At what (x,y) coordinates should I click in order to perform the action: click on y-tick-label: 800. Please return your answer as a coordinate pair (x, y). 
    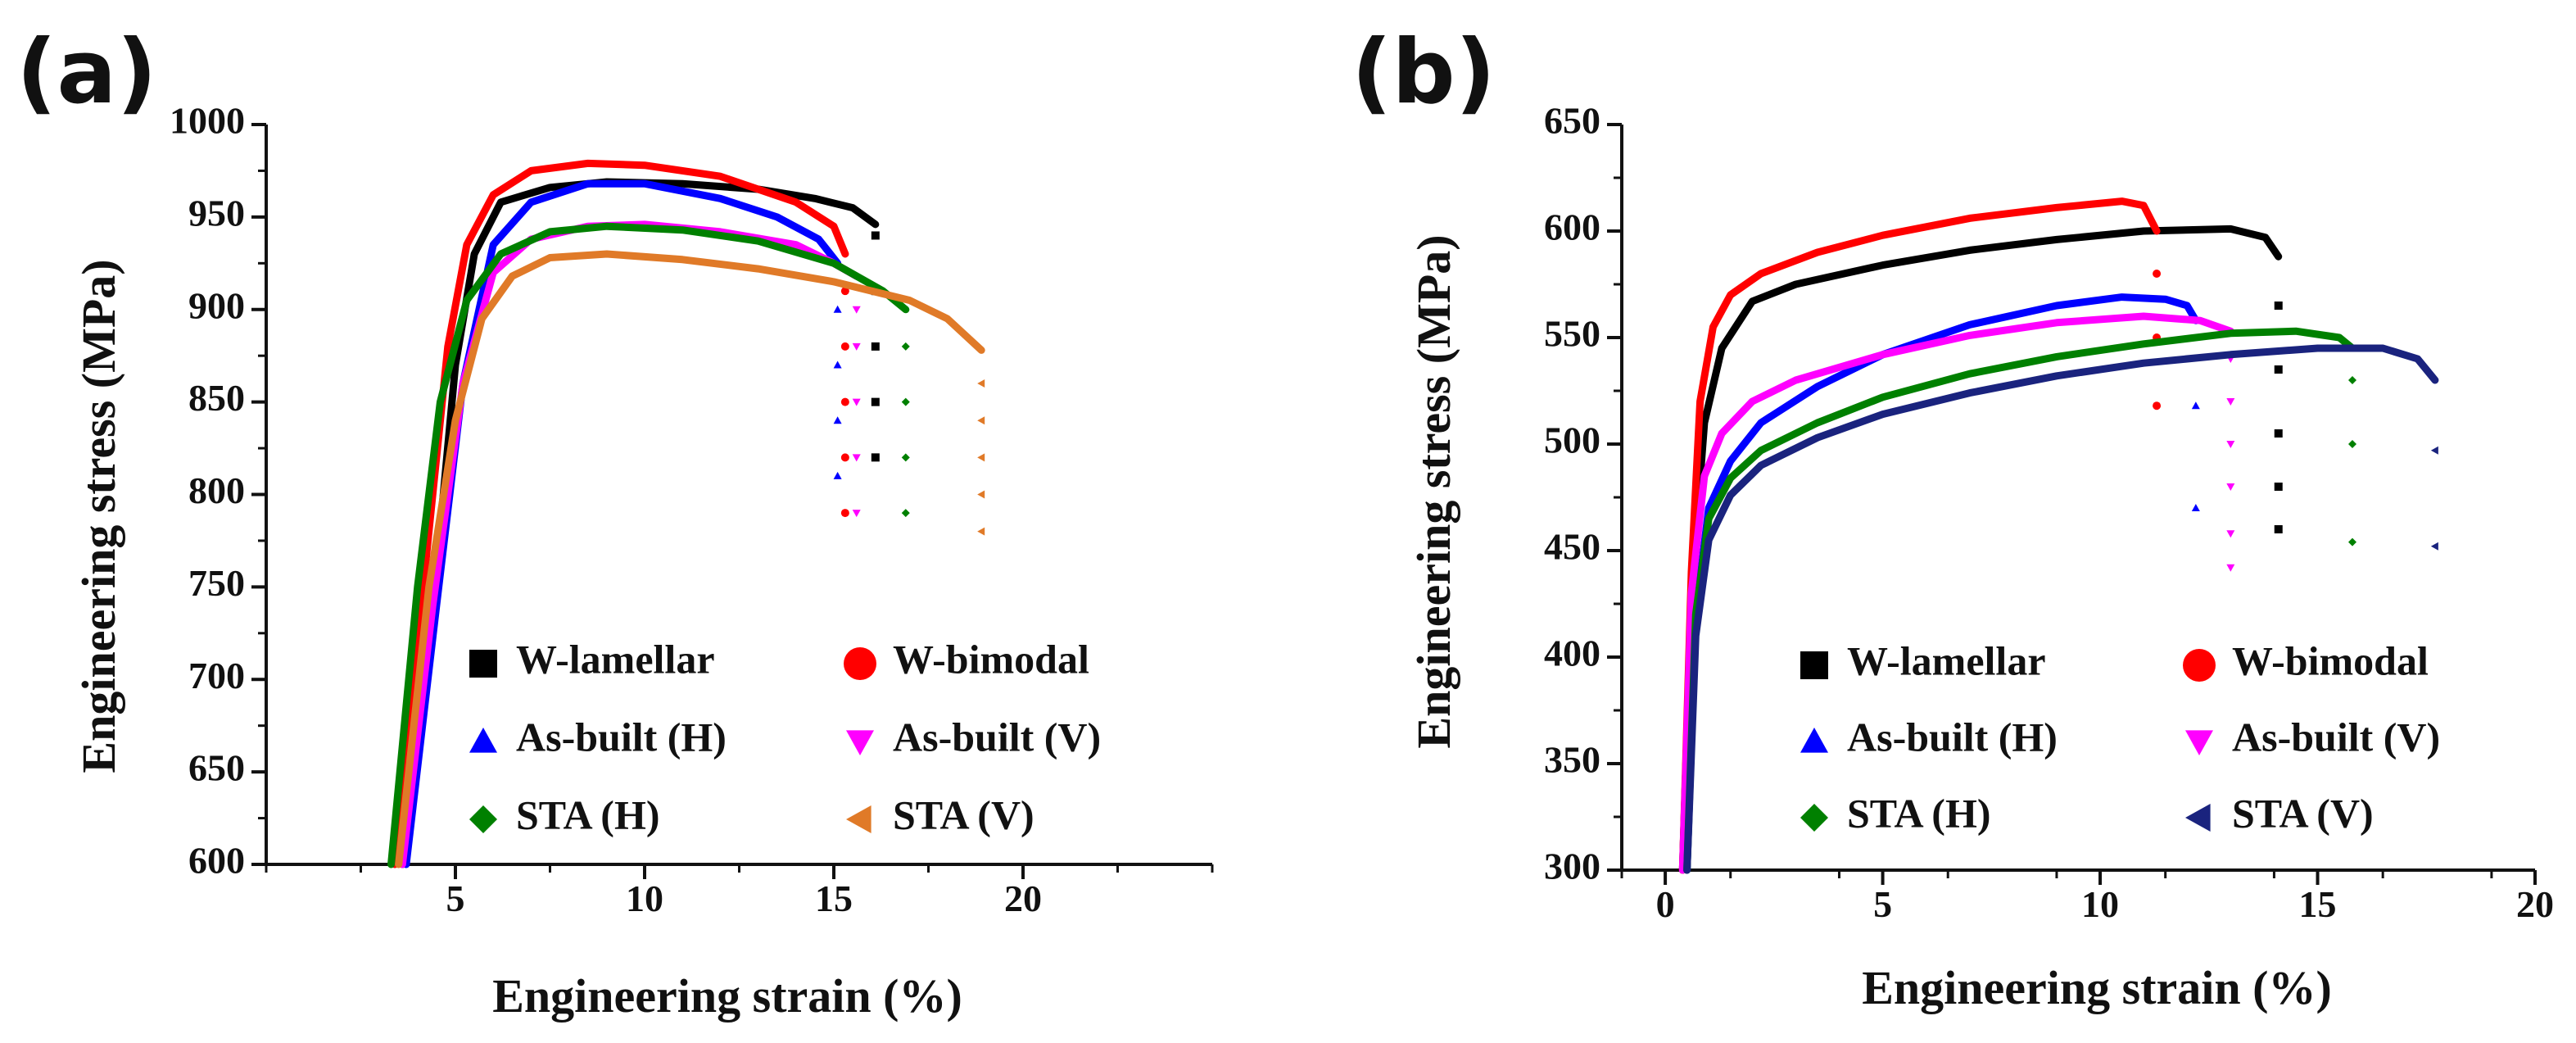
    Looking at the image, I should click on (216, 490).